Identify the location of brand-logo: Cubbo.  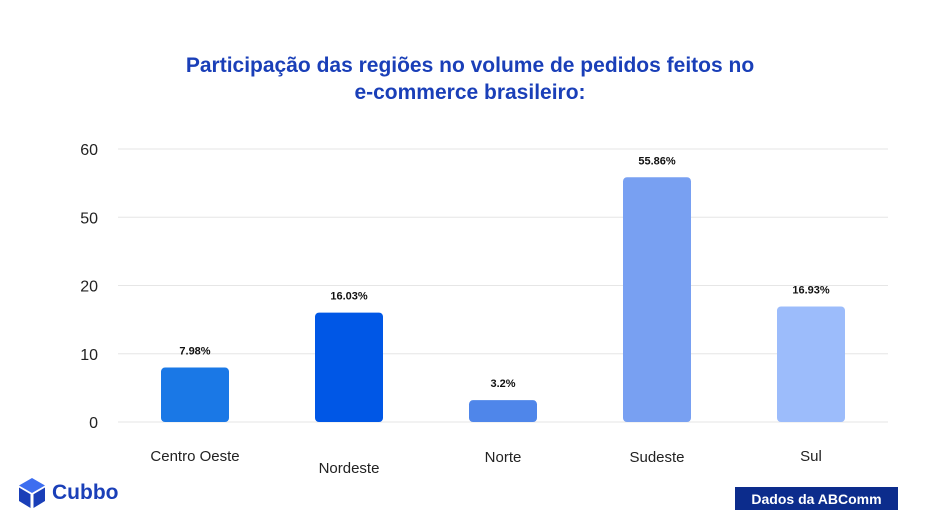
(68, 493).